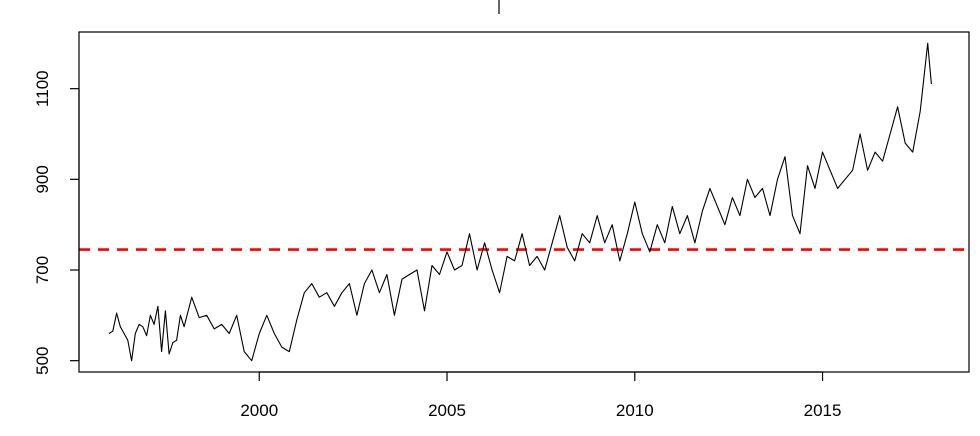 The image size is (980, 436). I want to click on y-tick-label: 1100, so click(42, 88).